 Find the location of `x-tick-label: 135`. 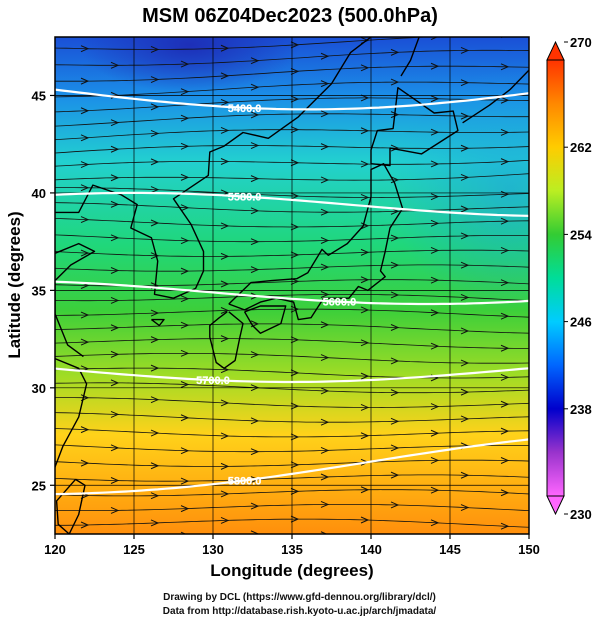

x-tick-label: 135 is located at coordinates (292, 549).